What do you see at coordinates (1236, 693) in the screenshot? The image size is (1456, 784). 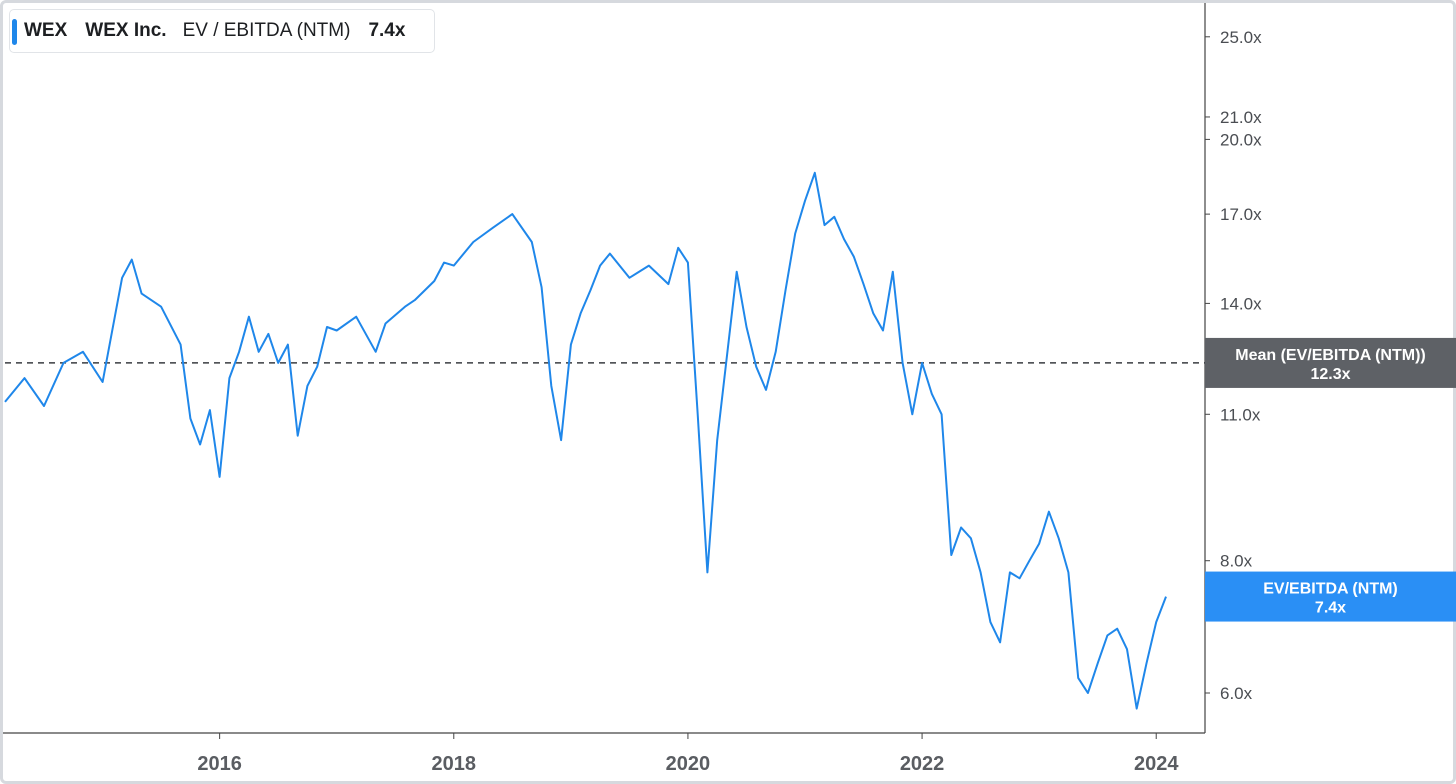 I see `y-tick-label: 6.0x` at bounding box center [1236, 693].